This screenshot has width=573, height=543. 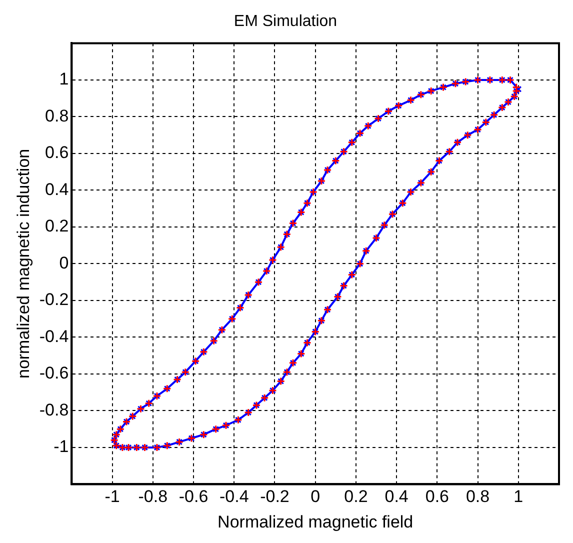 What do you see at coordinates (57, 189) in the screenshot?
I see `y-tick-label: 0.4` at bounding box center [57, 189].